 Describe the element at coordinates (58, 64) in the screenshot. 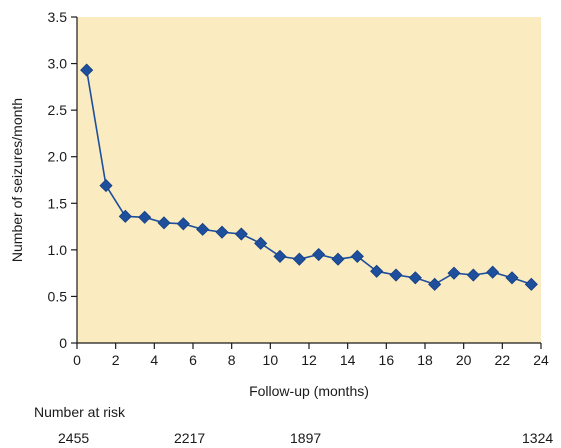

I see `y-tick-label: 3.0` at that location.